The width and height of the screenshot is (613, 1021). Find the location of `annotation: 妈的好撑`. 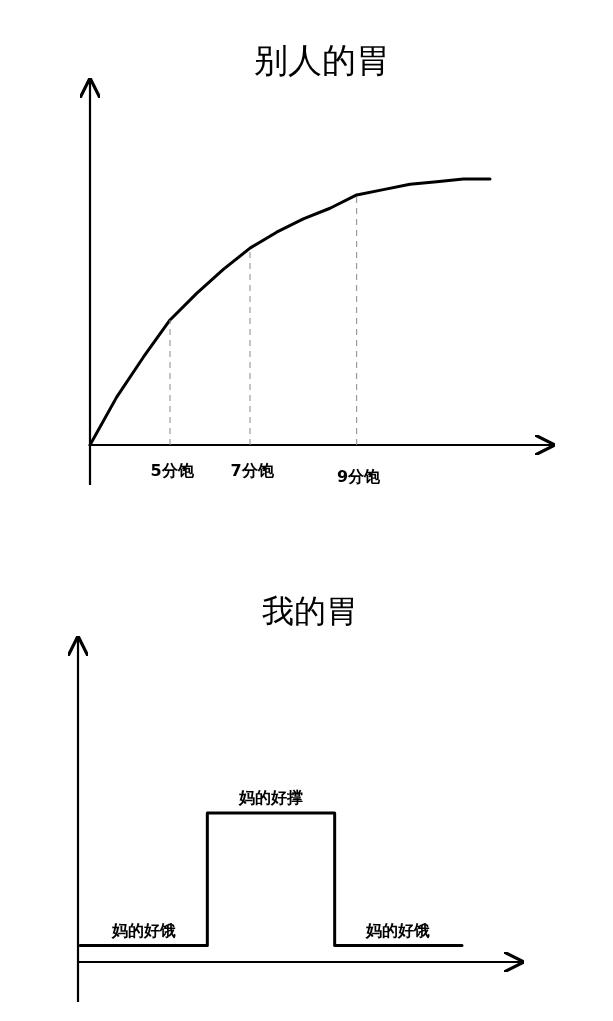

annotation: 妈的好撑 is located at coordinates (270, 797).